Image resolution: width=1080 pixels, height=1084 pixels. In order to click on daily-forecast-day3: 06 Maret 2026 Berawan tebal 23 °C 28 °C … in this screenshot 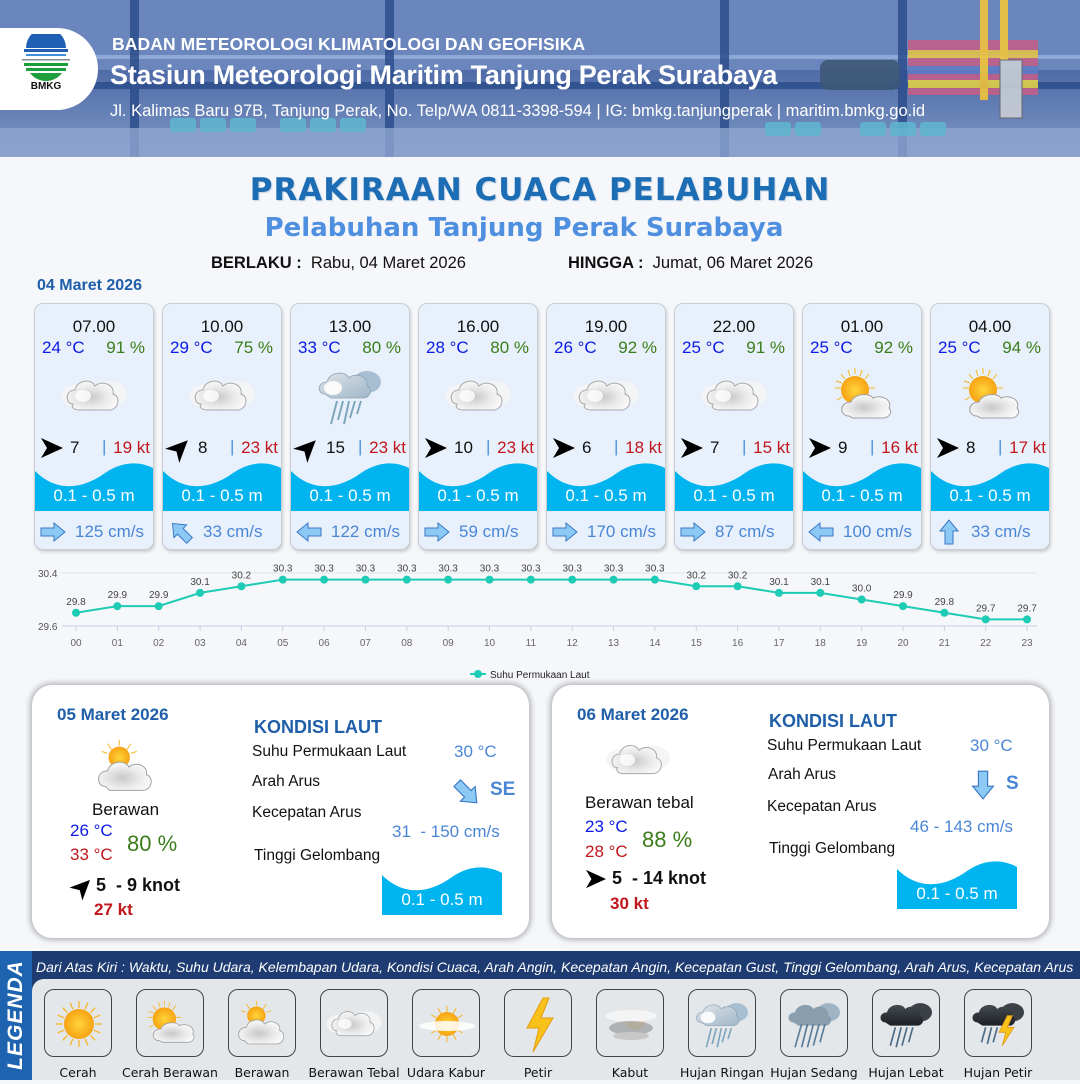, I will do `click(800, 811)`.